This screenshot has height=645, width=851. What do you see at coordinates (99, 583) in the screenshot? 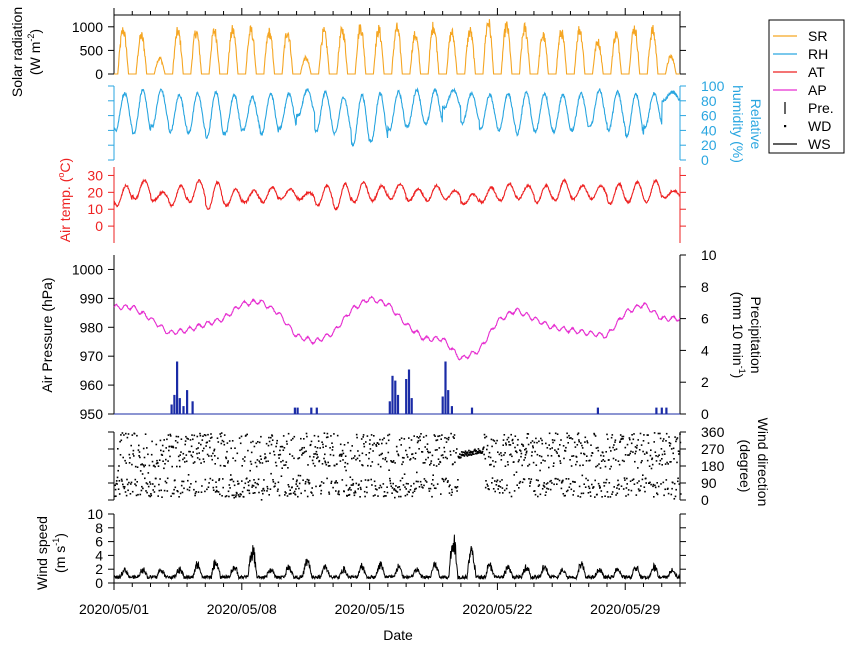
I see `wind_speed-tick-label: 0` at bounding box center [99, 583].